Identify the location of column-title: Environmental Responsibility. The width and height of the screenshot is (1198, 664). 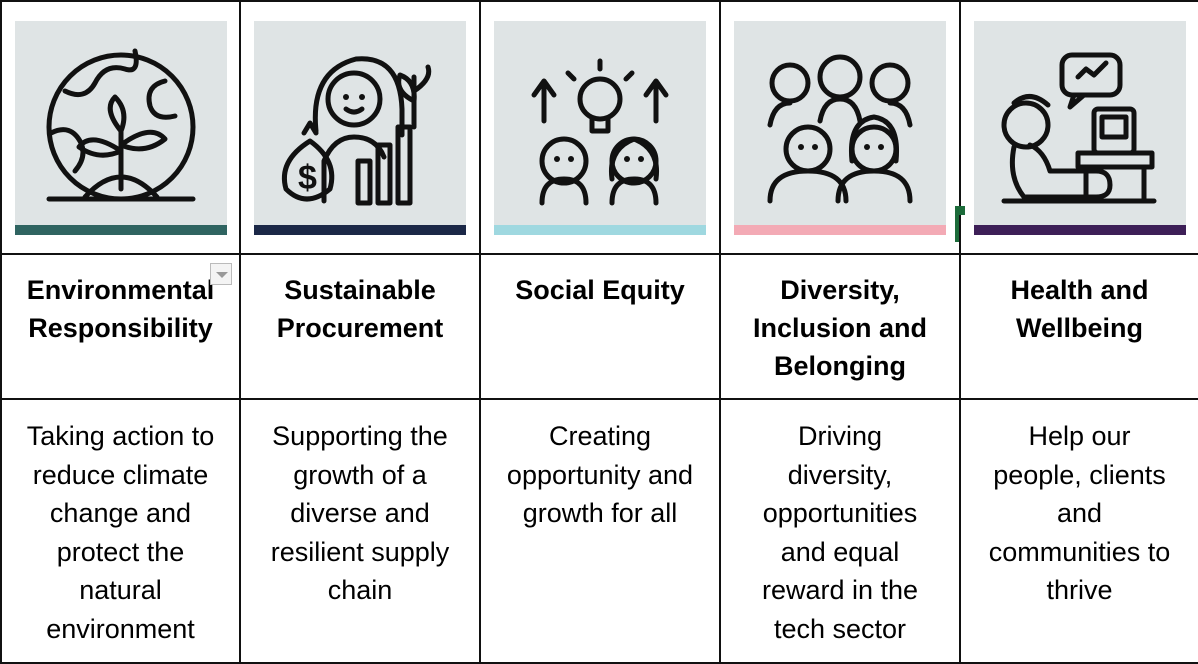
(120, 309).